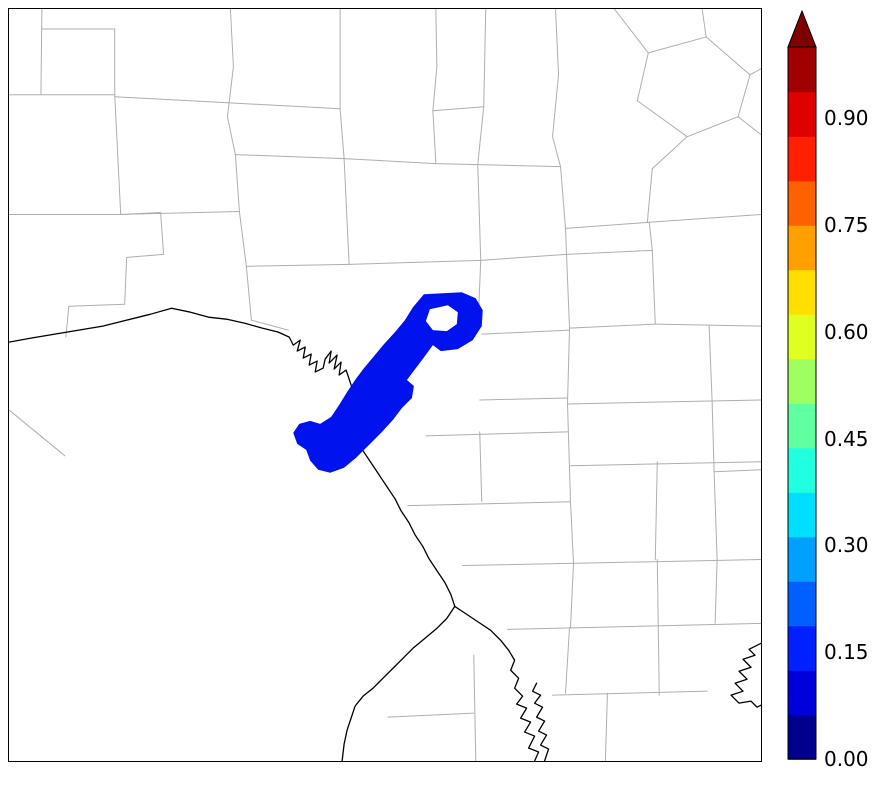 This screenshot has height=785, width=877. Describe the element at coordinates (388, 382) in the screenshot. I see `probability-region` at that location.